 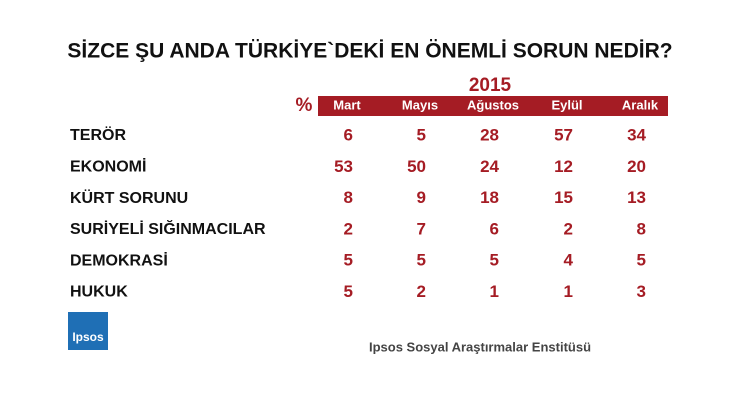 I want to click on row-label: EKONOMİ, so click(x=108, y=167).